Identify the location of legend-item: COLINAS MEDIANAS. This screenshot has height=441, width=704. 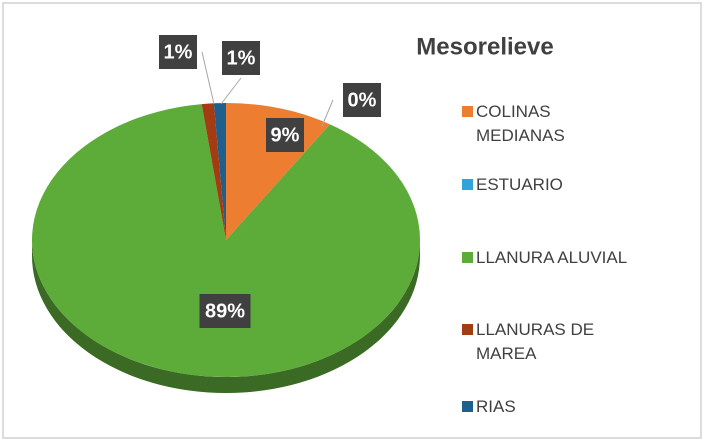
(582, 124).